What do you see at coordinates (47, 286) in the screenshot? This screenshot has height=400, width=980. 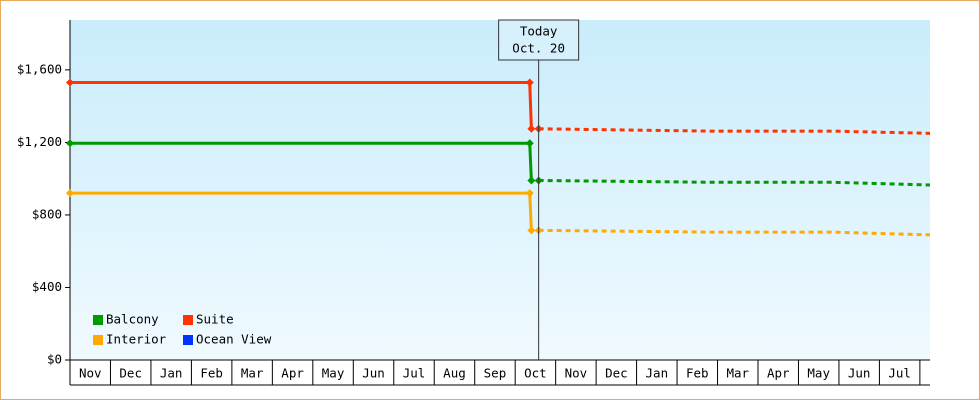 I see `y-tick-label: $400` at bounding box center [47, 286].